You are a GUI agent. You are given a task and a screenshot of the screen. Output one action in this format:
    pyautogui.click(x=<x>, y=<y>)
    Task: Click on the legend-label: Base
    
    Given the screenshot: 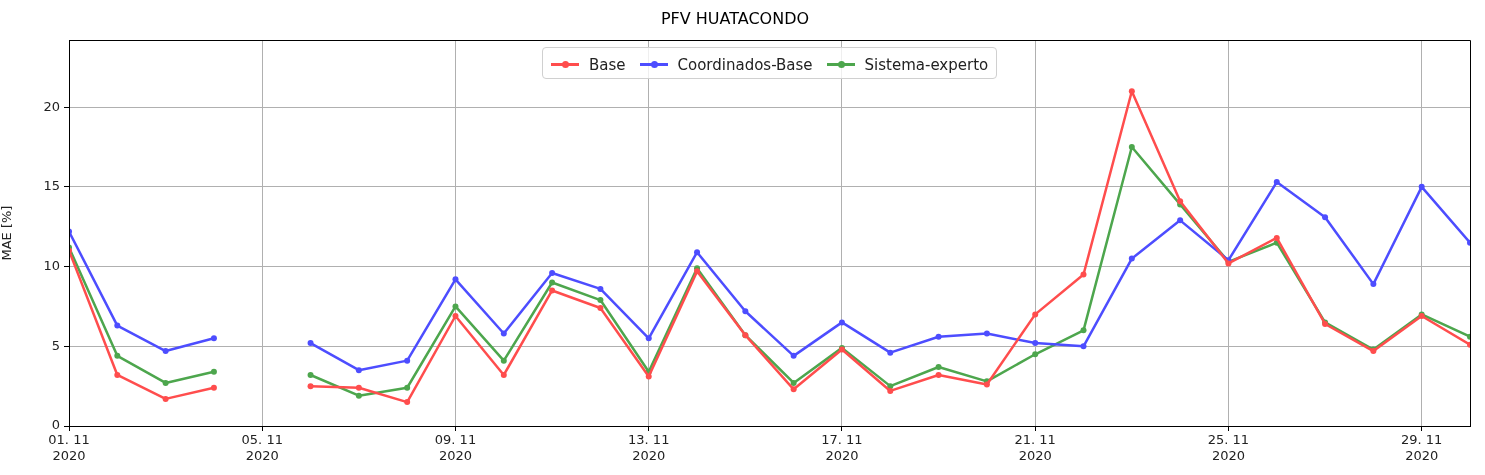 What is the action you would take?
    pyautogui.click(x=607, y=64)
    